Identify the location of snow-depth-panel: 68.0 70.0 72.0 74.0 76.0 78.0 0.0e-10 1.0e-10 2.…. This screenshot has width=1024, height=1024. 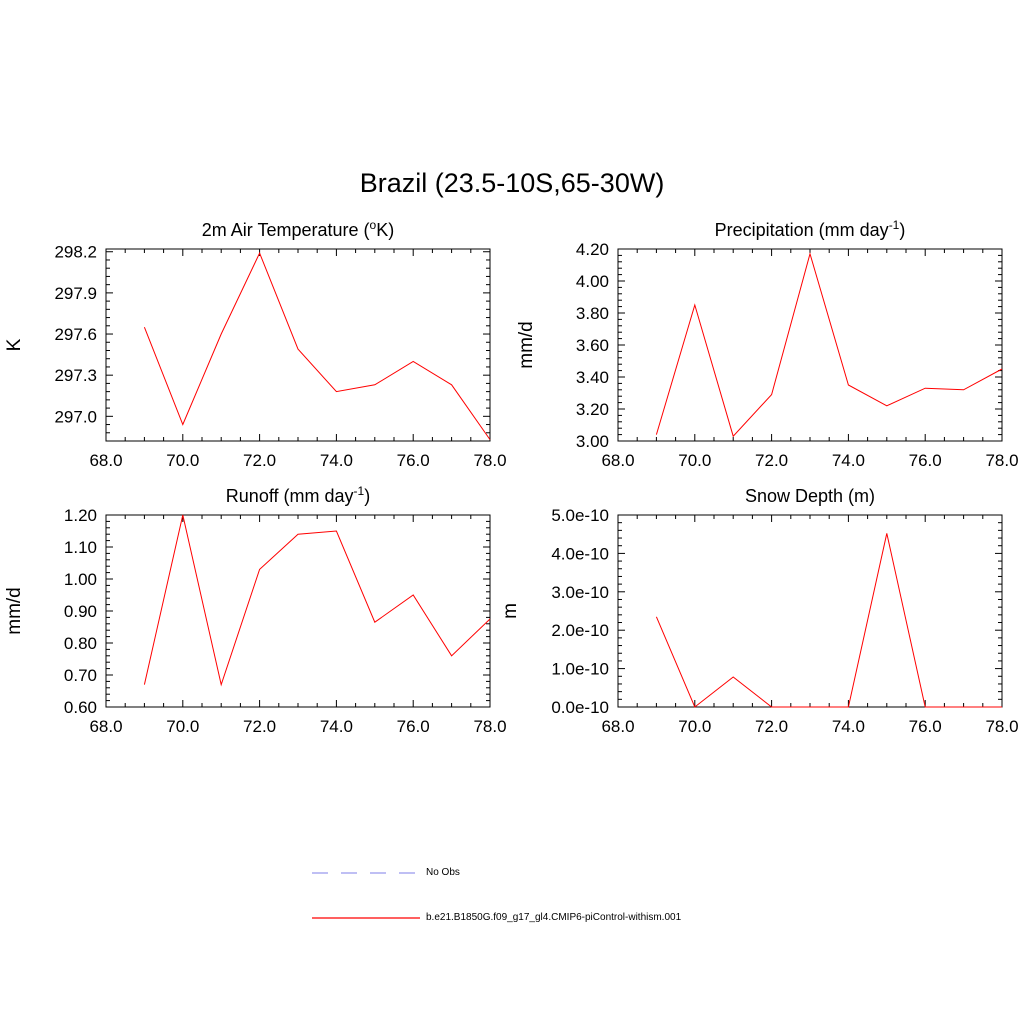
(759, 611).